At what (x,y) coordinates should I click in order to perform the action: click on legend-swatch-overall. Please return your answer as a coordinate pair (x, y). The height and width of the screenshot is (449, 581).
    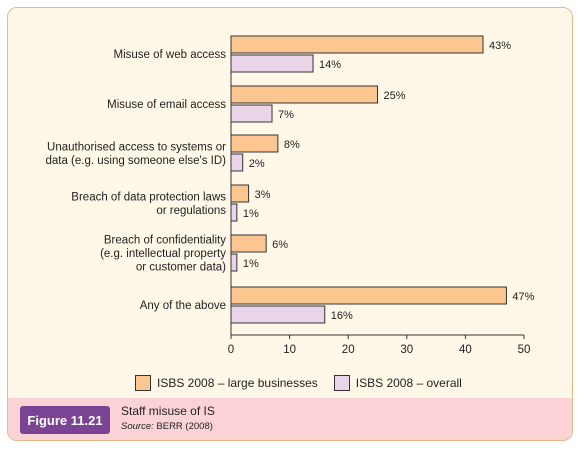
    Looking at the image, I should click on (341, 383).